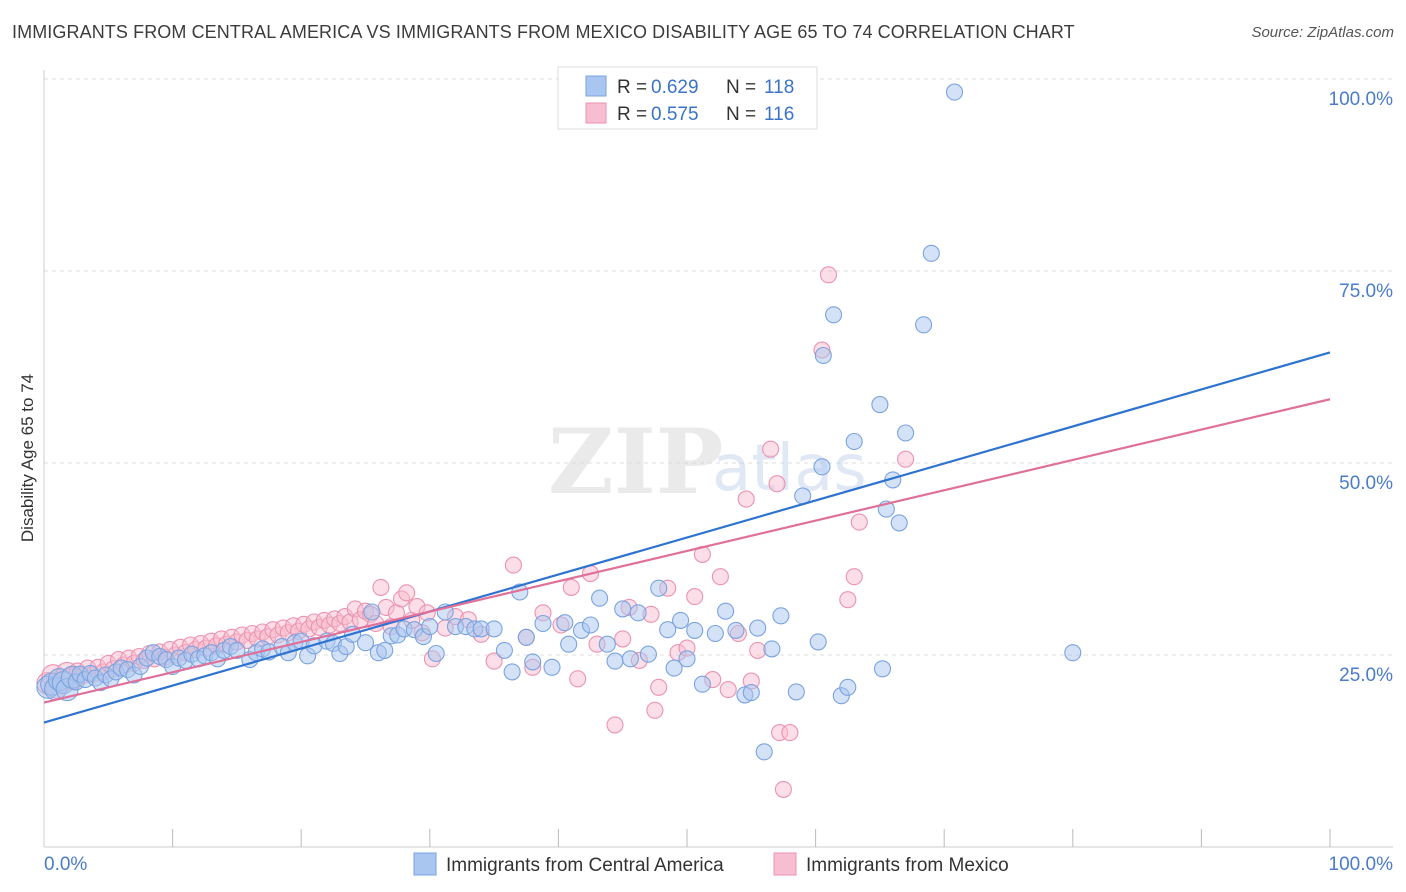  What do you see at coordinates (65, 864) in the screenshot?
I see `x-tick-label: 0.0%` at bounding box center [65, 864].